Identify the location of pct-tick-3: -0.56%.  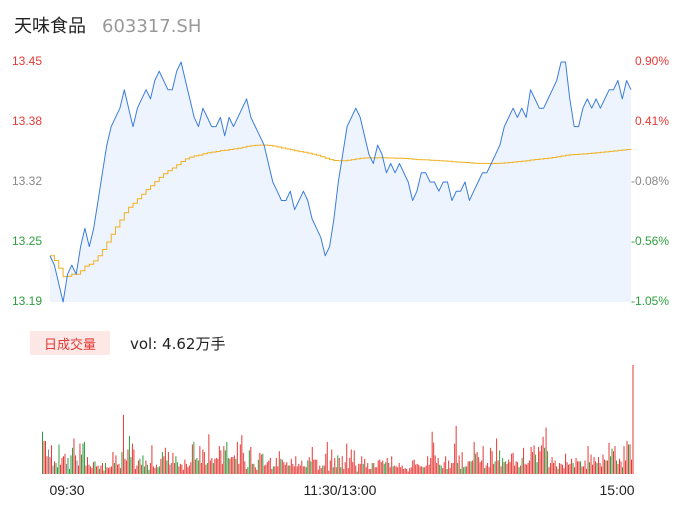
(649, 241).